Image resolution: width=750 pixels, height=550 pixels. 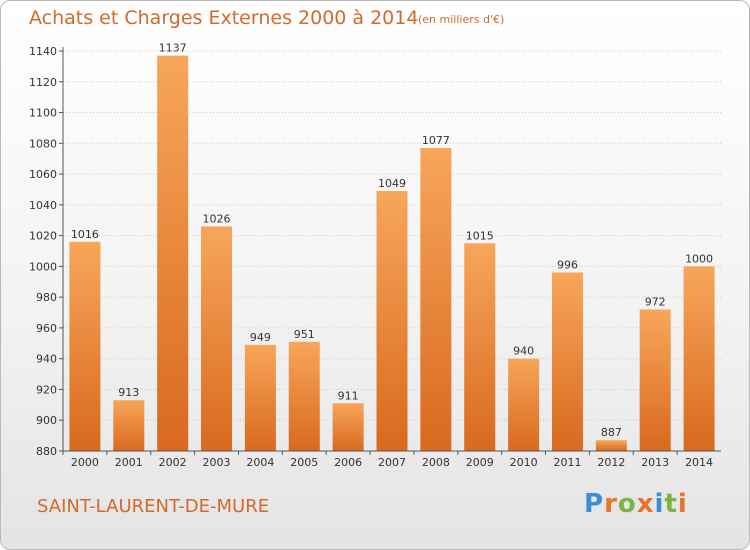 What do you see at coordinates (655, 462) in the screenshot?
I see `x-tick-label: 2013` at bounding box center [655, 462].